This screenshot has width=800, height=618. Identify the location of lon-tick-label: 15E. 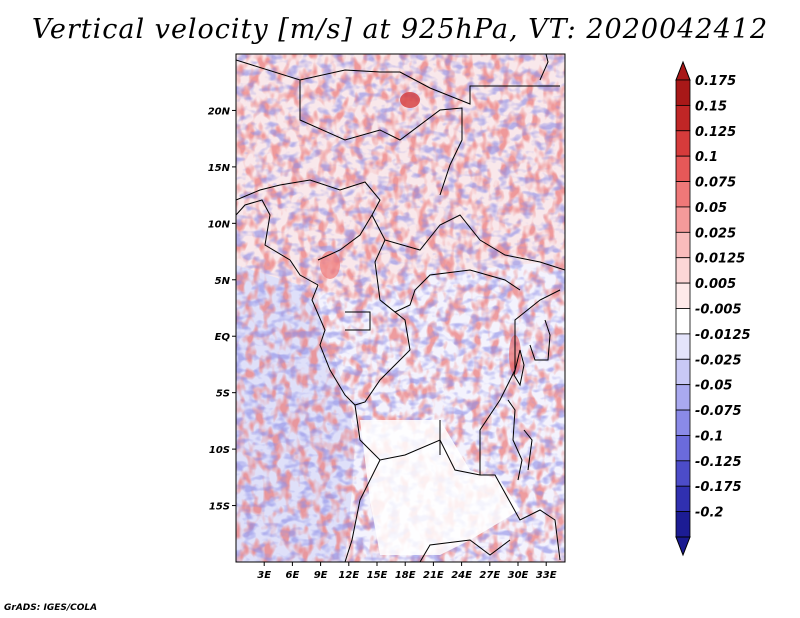
(377, 575).